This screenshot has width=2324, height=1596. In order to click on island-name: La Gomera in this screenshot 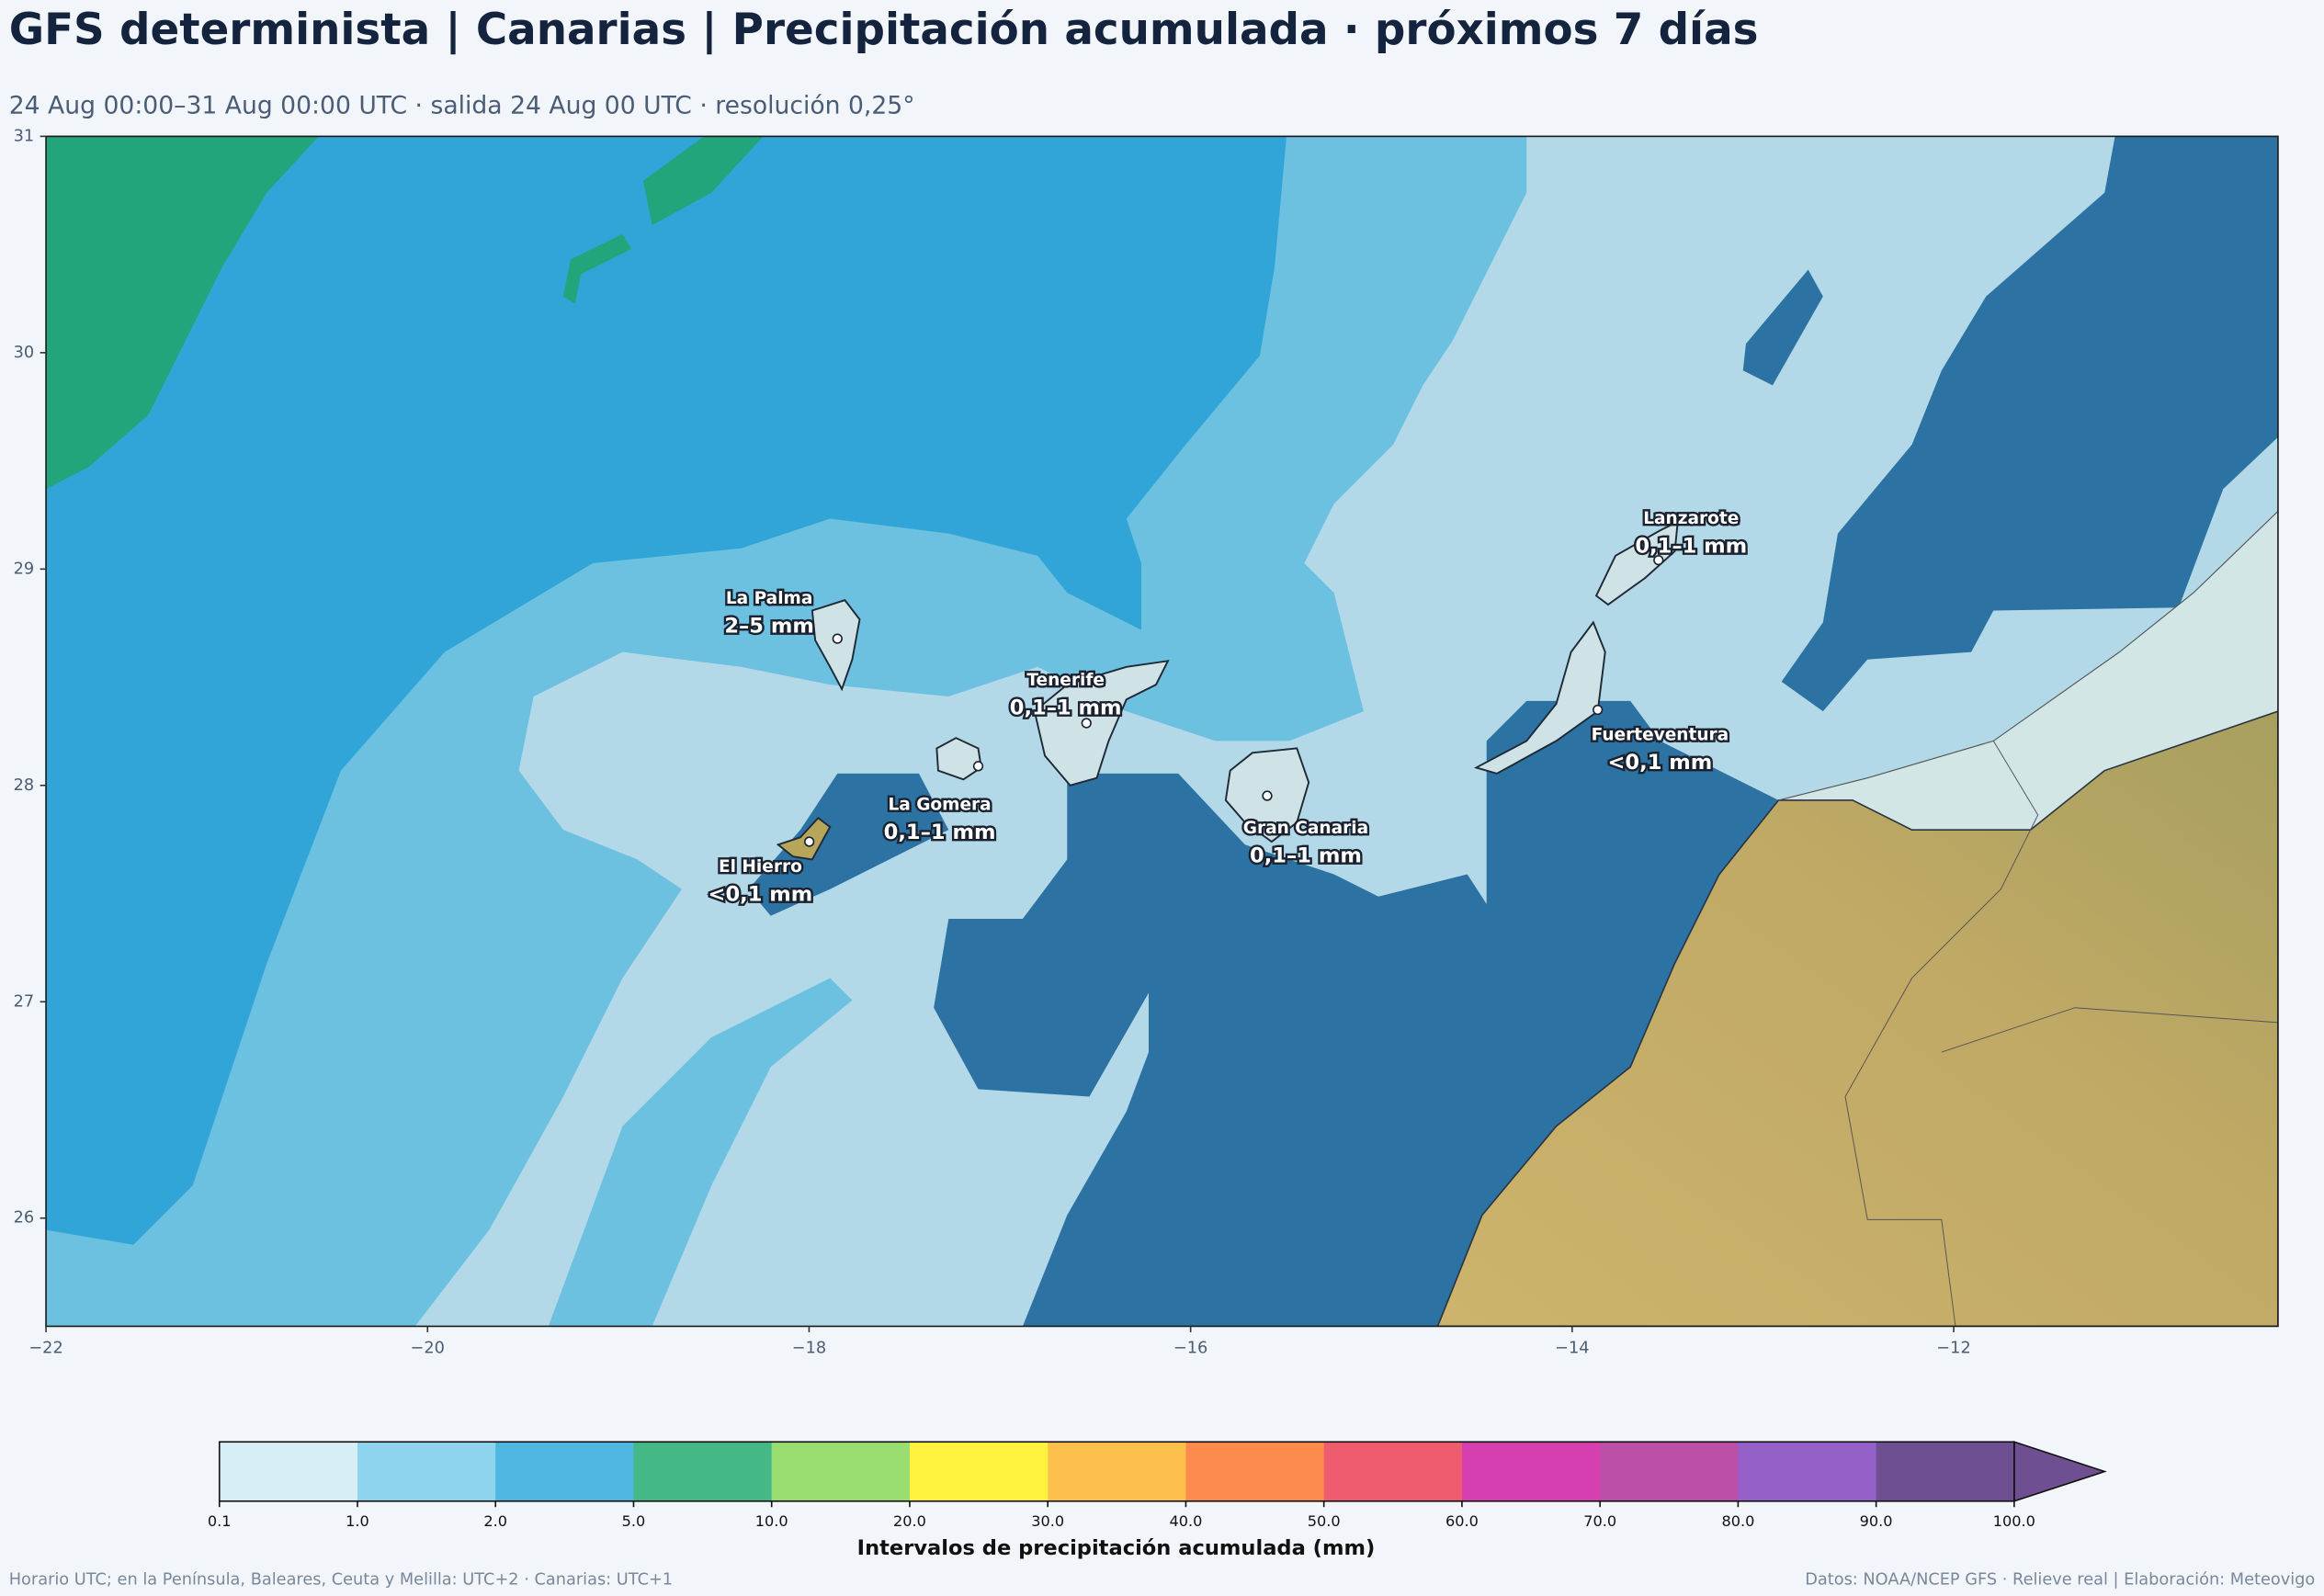, I will do `click(939, 805)`.